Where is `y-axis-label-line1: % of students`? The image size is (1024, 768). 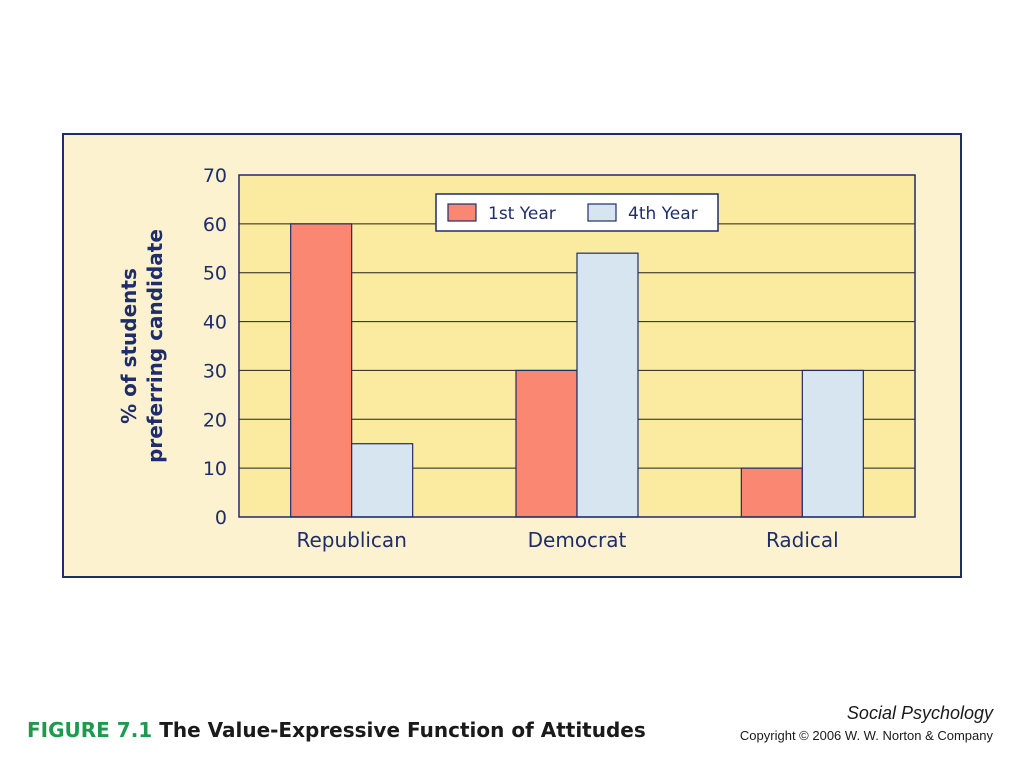
y-axis-label-line1: % of students is located at coordinates (129, 346).